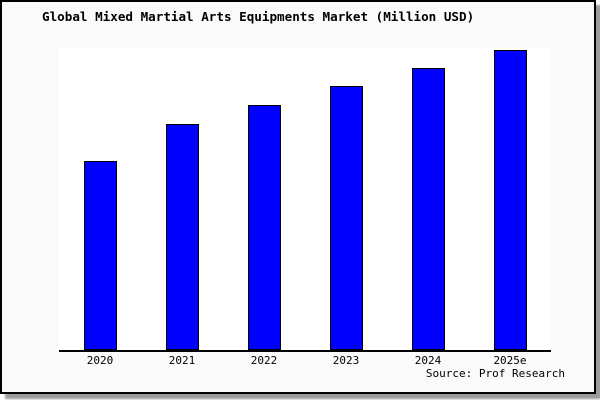 This screenshot has height=400, width=600. I want to click on bar-2023, so click(346, 218).